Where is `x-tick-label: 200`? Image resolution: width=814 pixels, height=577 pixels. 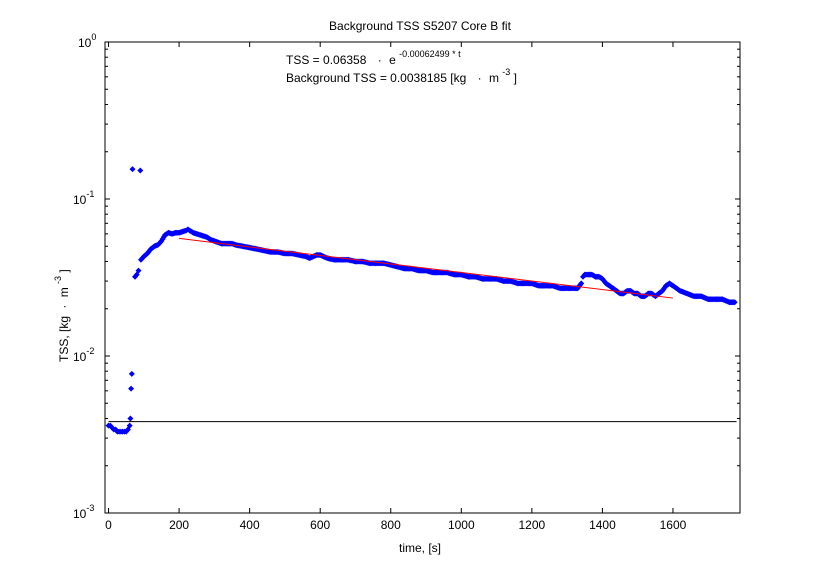 x-tick-label: 200 is located at coordinates (179, 525).